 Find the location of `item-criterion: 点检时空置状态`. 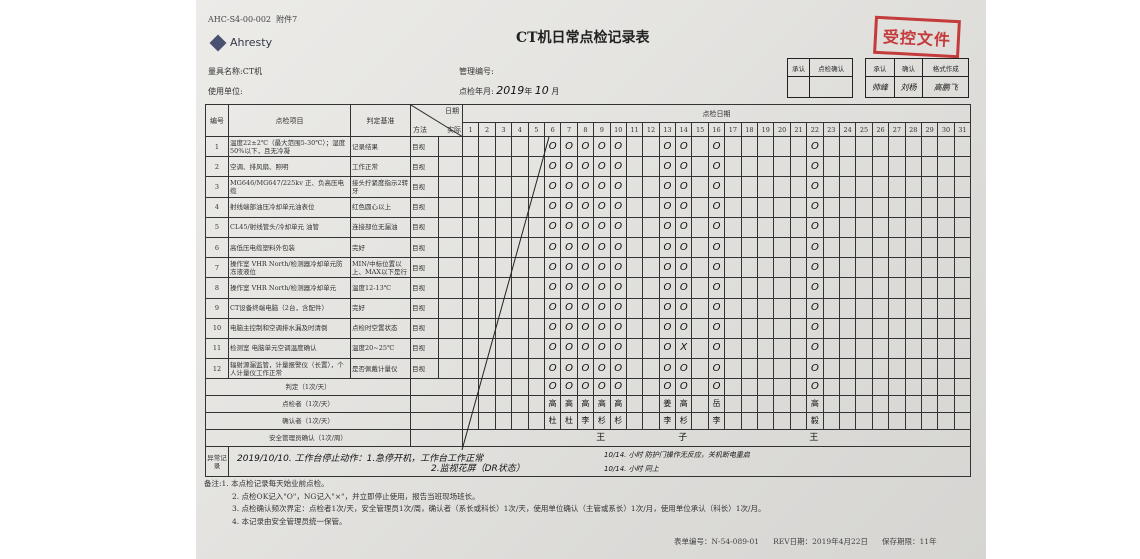

item-criterion: 点检时空置状态 is located at coordinates (380, 328).